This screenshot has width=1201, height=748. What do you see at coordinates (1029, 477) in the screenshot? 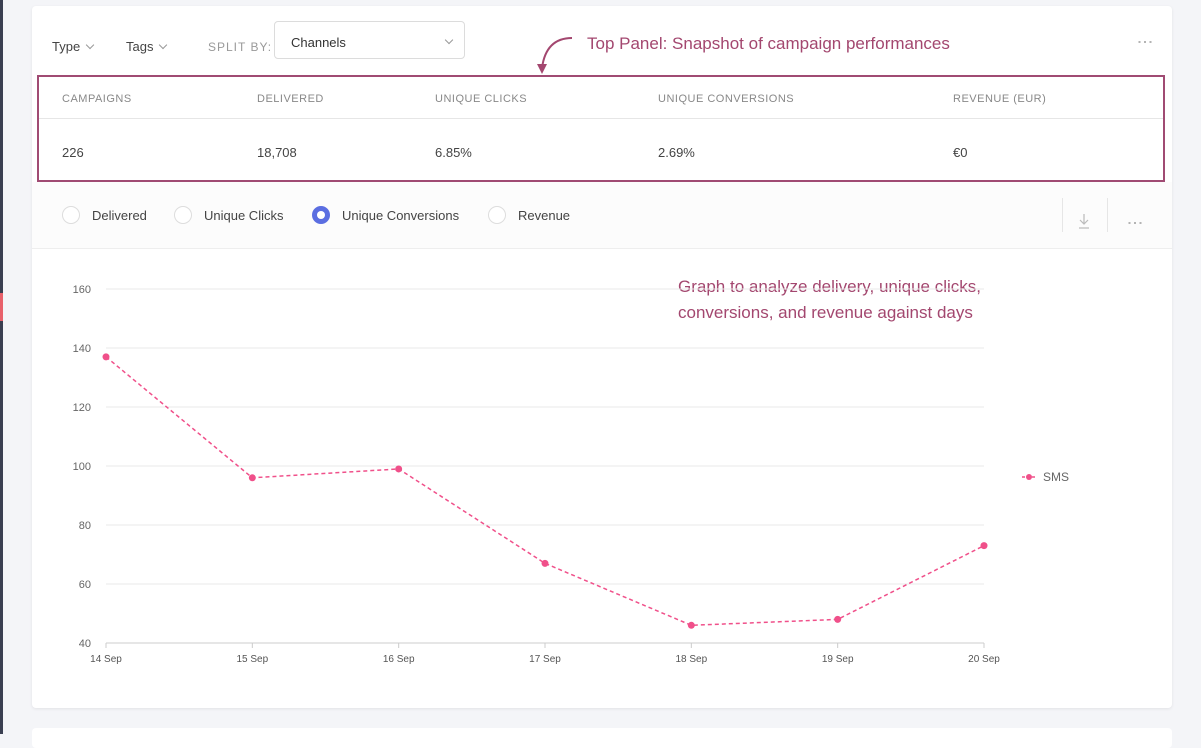
I see `legend-marker` at bounding box center [1029, 477].